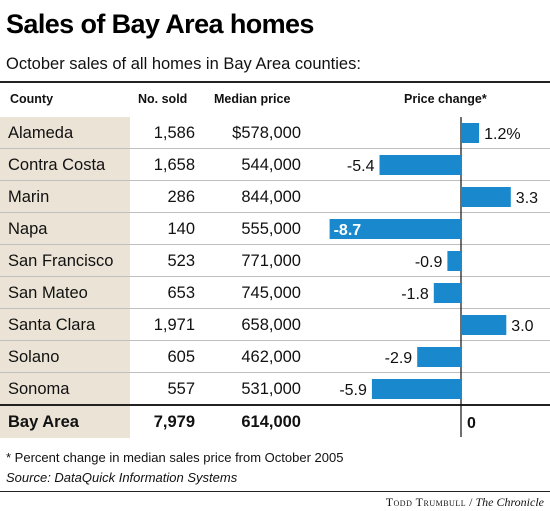  I want to click on credit-publication: The Chronicle, so click(509, 502).